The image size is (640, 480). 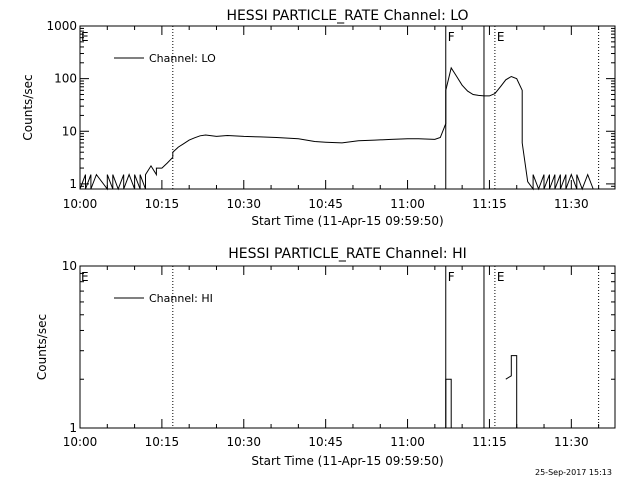 I want to click on legend-entry: Channel: HI, so click(x=181, y=298).